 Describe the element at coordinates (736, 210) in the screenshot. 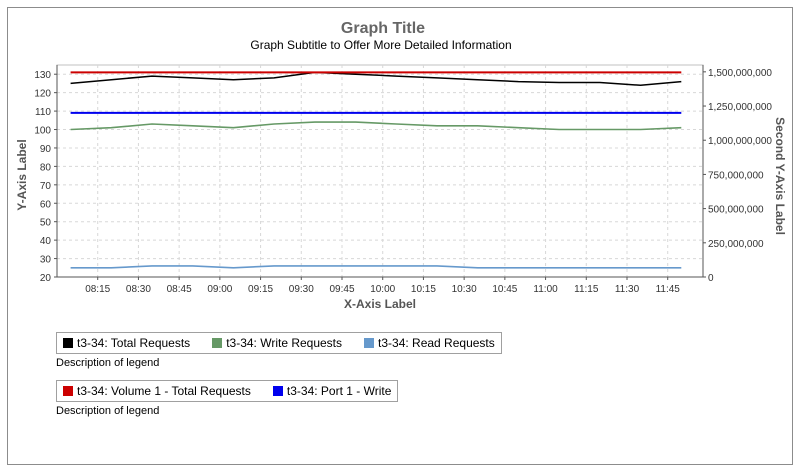

I see `y2-tick-label: 500,000,000` at that location.